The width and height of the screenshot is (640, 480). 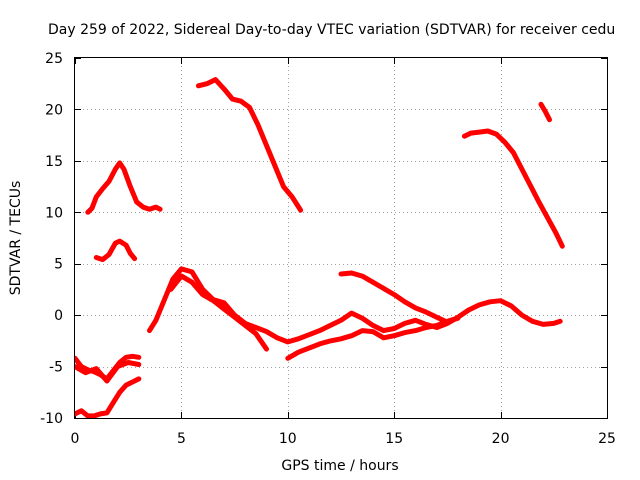 I want to click on x-tick-label: 5, so click(x=181, y=439).